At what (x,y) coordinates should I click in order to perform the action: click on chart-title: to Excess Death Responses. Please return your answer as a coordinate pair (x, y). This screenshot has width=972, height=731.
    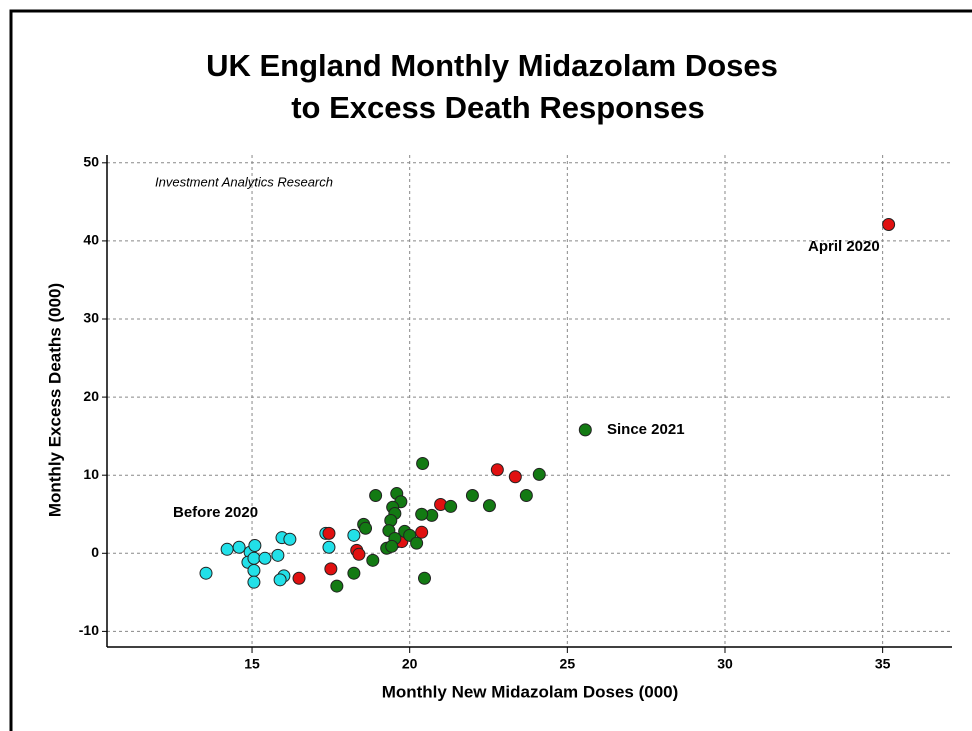
    Looking at the image, I should click on (498, 107).